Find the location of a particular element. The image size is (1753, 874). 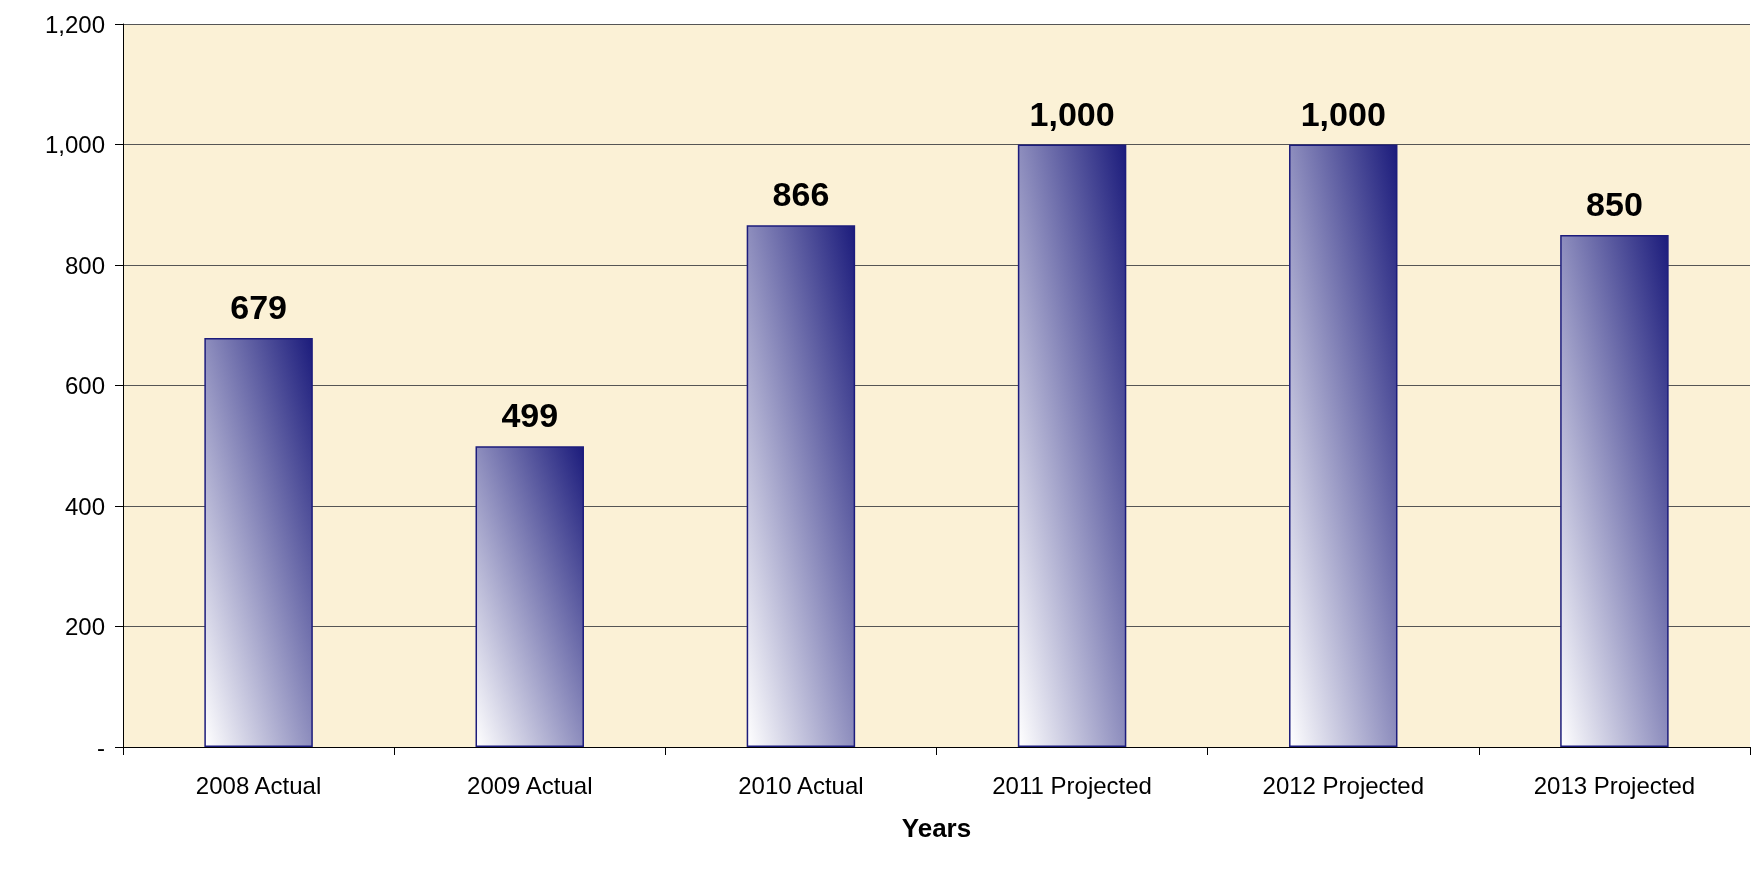

y-tick-label: 800 is located at coordinates (84, 265).